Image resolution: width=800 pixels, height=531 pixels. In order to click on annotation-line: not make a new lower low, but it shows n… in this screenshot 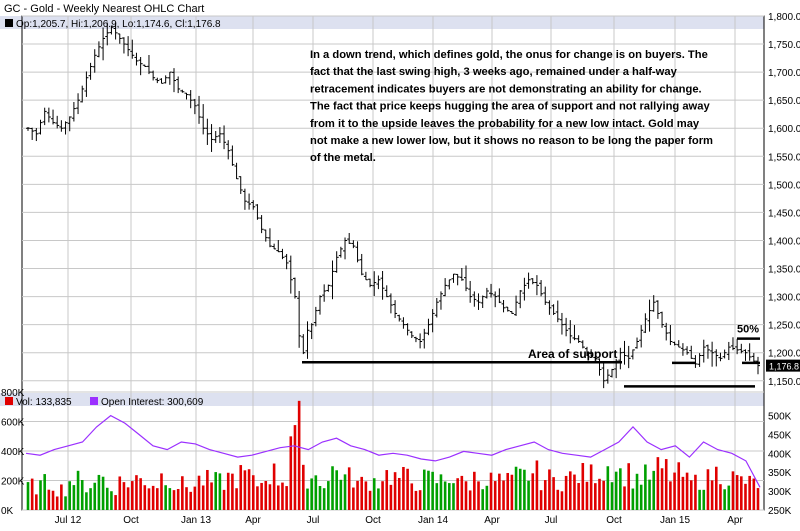, I will do `click(511, 141)`.